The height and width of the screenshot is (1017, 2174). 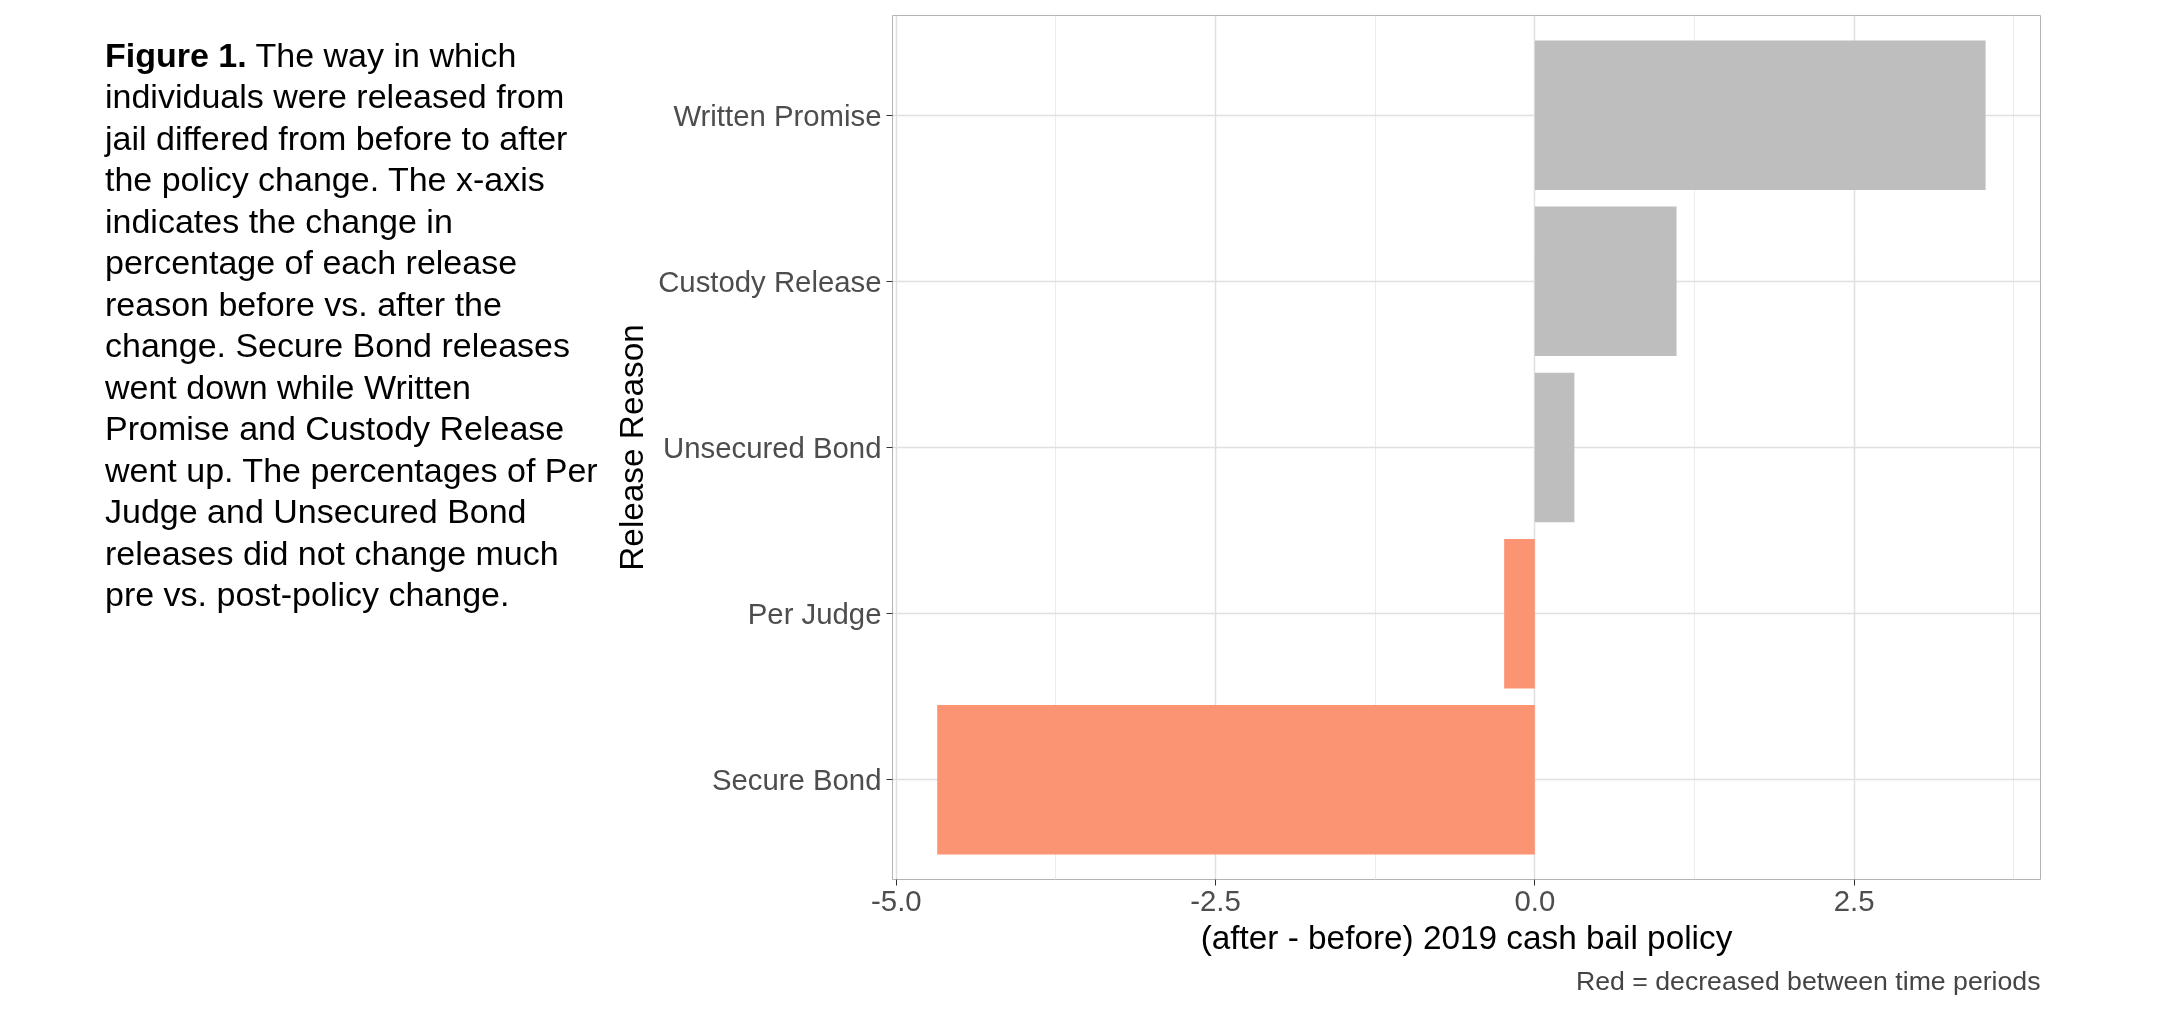 I want to click on x-tick-label: 2.5, so click(x=1854, y=900).